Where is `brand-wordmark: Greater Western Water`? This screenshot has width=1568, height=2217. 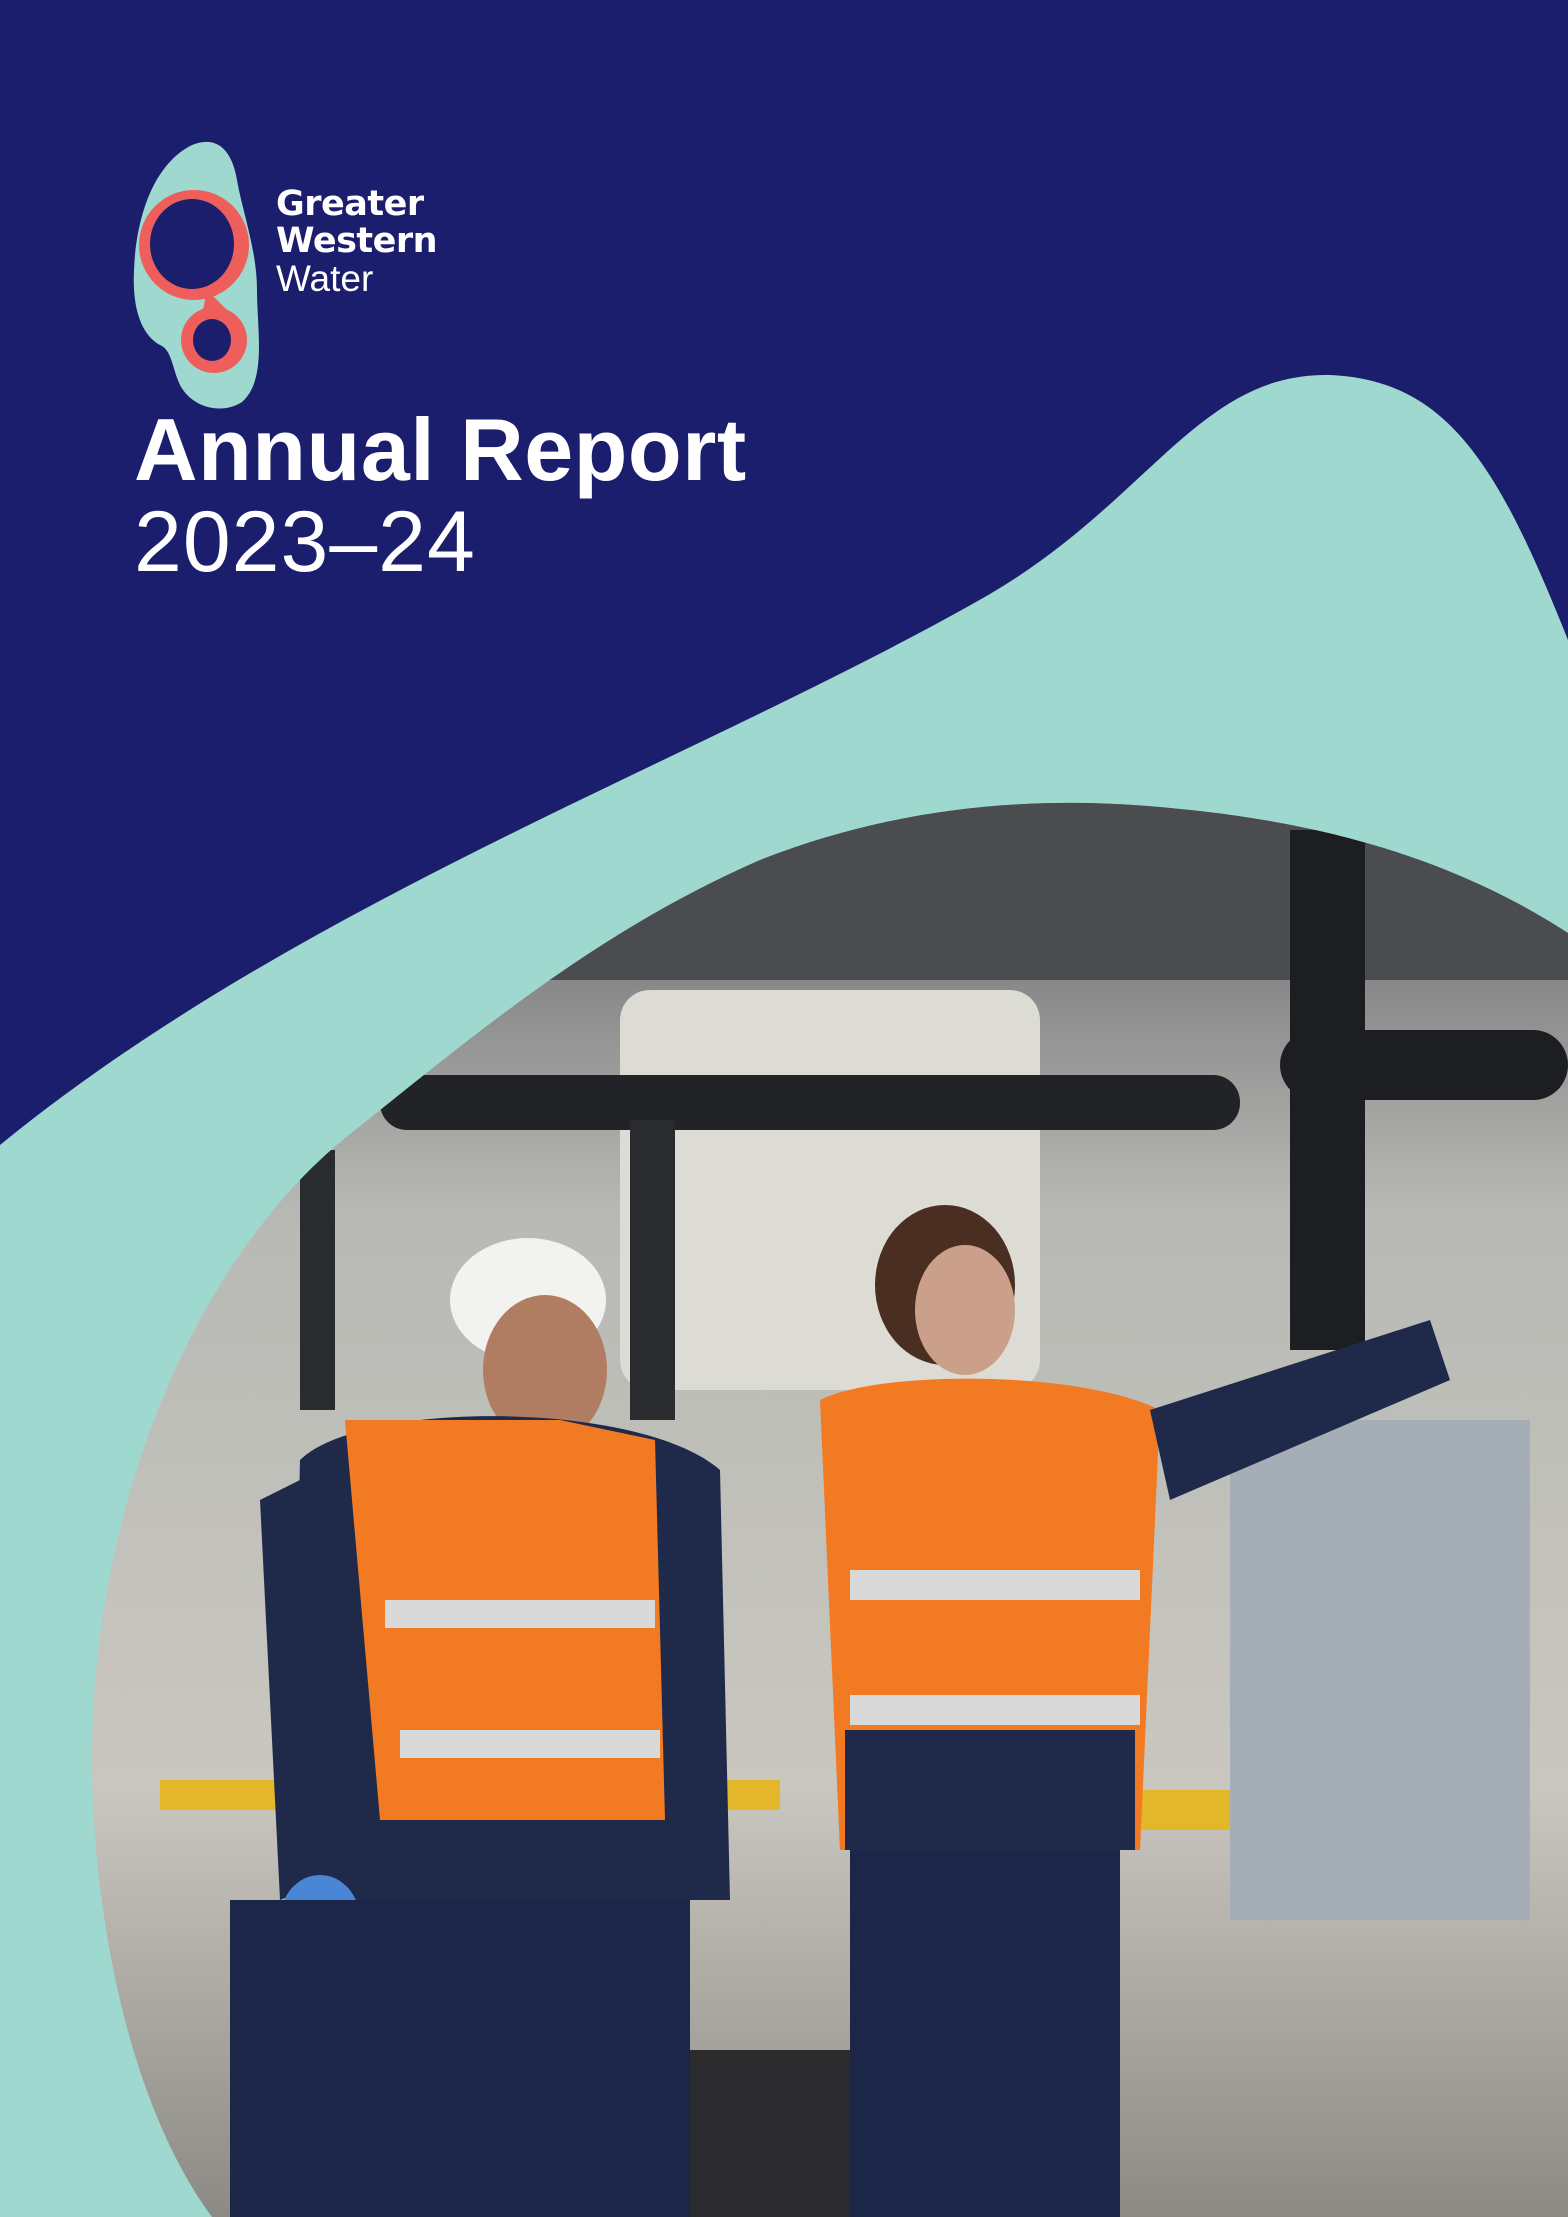 brand-wordmark: Greater Western Water is located at coordinates (357, 241).